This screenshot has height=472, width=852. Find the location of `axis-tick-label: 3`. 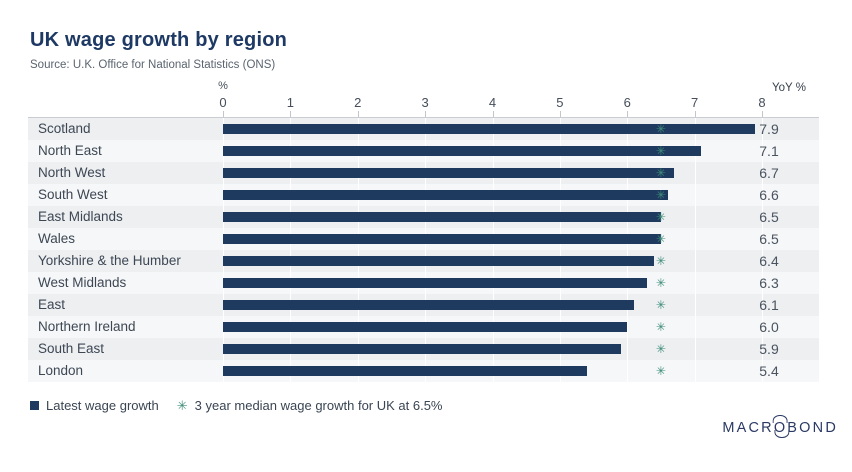

axis-tick-label: 3 is located at coordinates (425, 102).